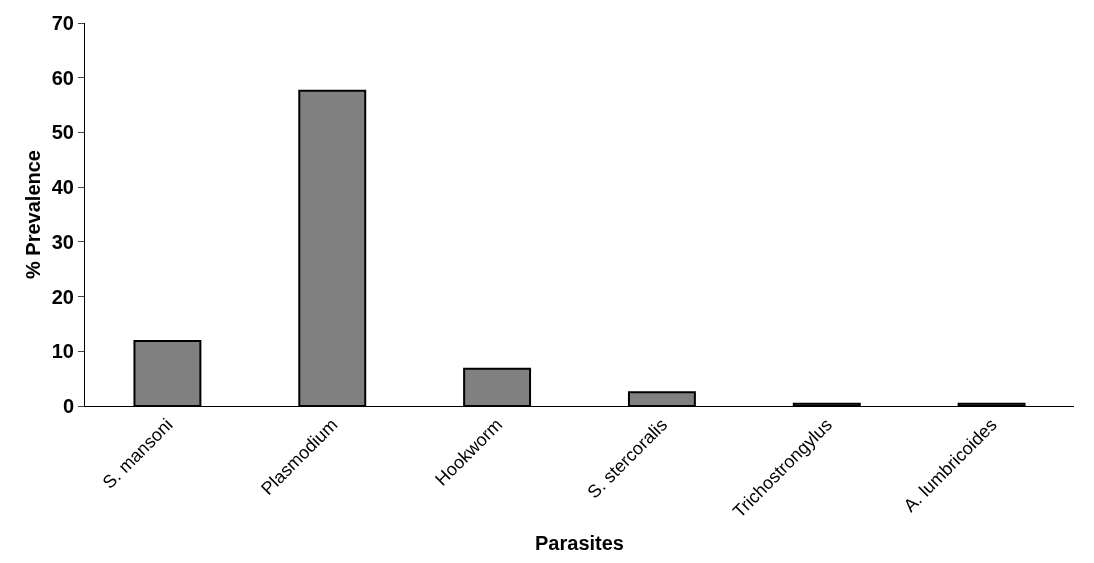 Image resolution: width=1094 pixels, height=563 pixels. What do you see at coordinates (579, 543) in the screenshot?
I see `x-axis-title: Parasites` at bounding box center [579, 543].